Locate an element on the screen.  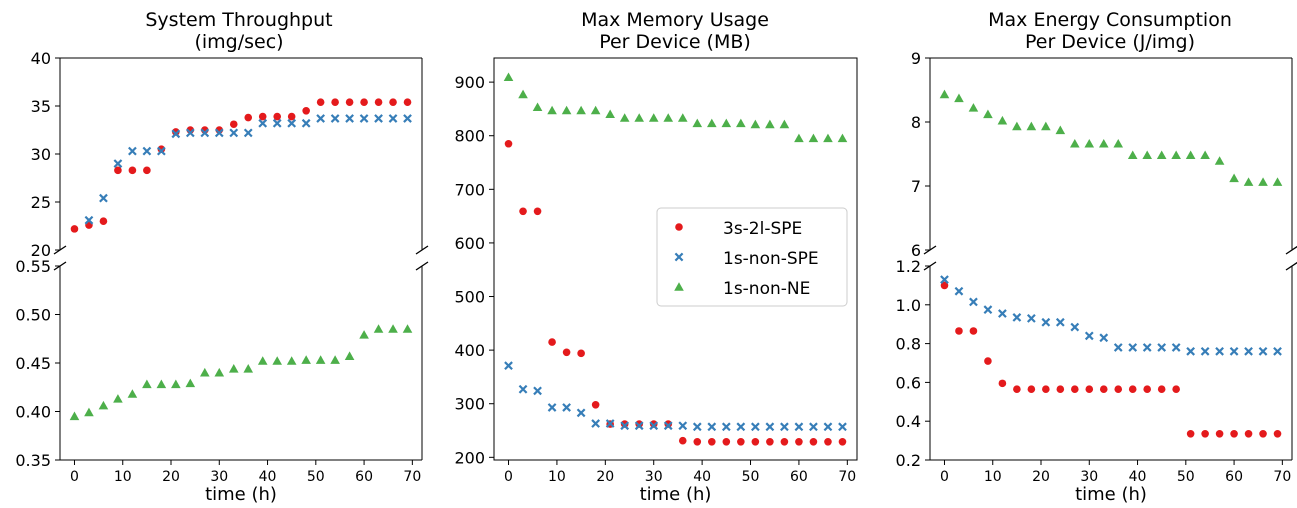
y-tick-label: 0.2 is located at coordinates (908, 460).